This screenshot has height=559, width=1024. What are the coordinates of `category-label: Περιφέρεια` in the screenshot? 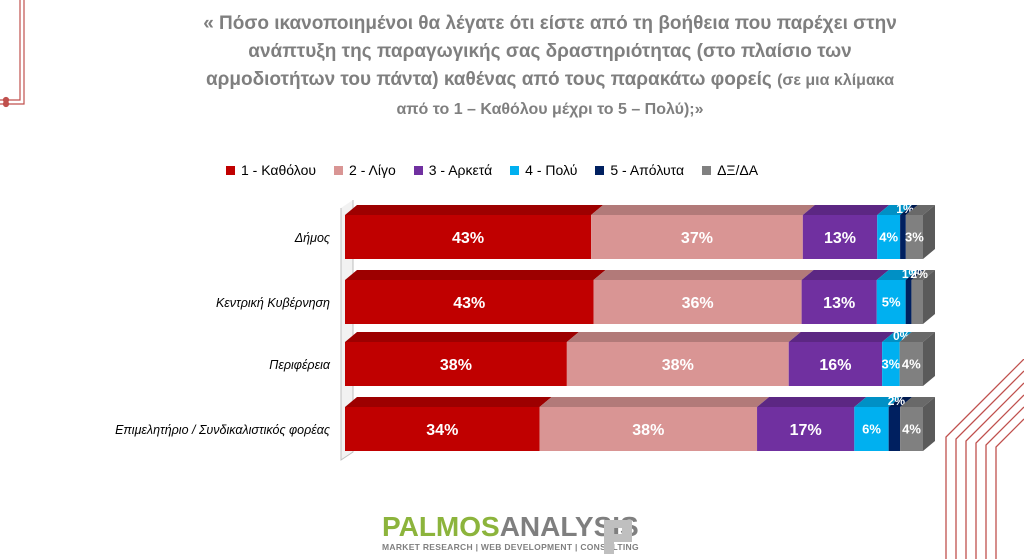 It's located at (300, 365).